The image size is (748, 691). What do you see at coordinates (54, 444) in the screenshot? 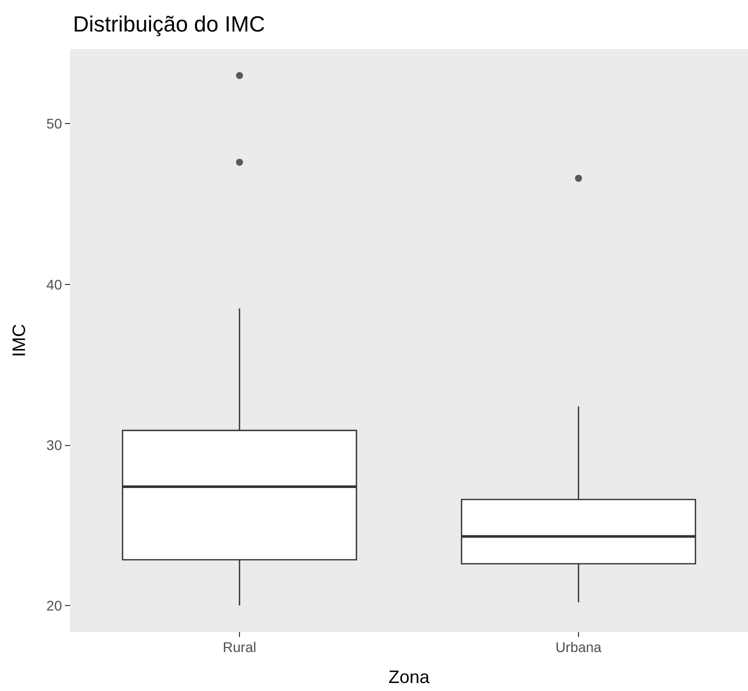
I see `y-tick-label: 30` at bounding box center [54, 444].